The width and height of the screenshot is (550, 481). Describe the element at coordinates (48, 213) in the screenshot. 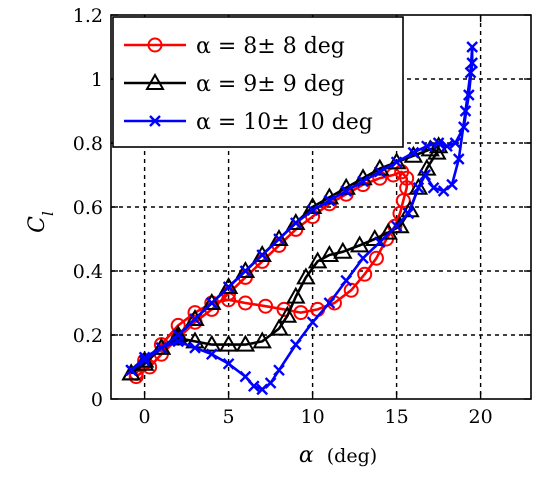

I see `y-axis-subscript: l` at that location.